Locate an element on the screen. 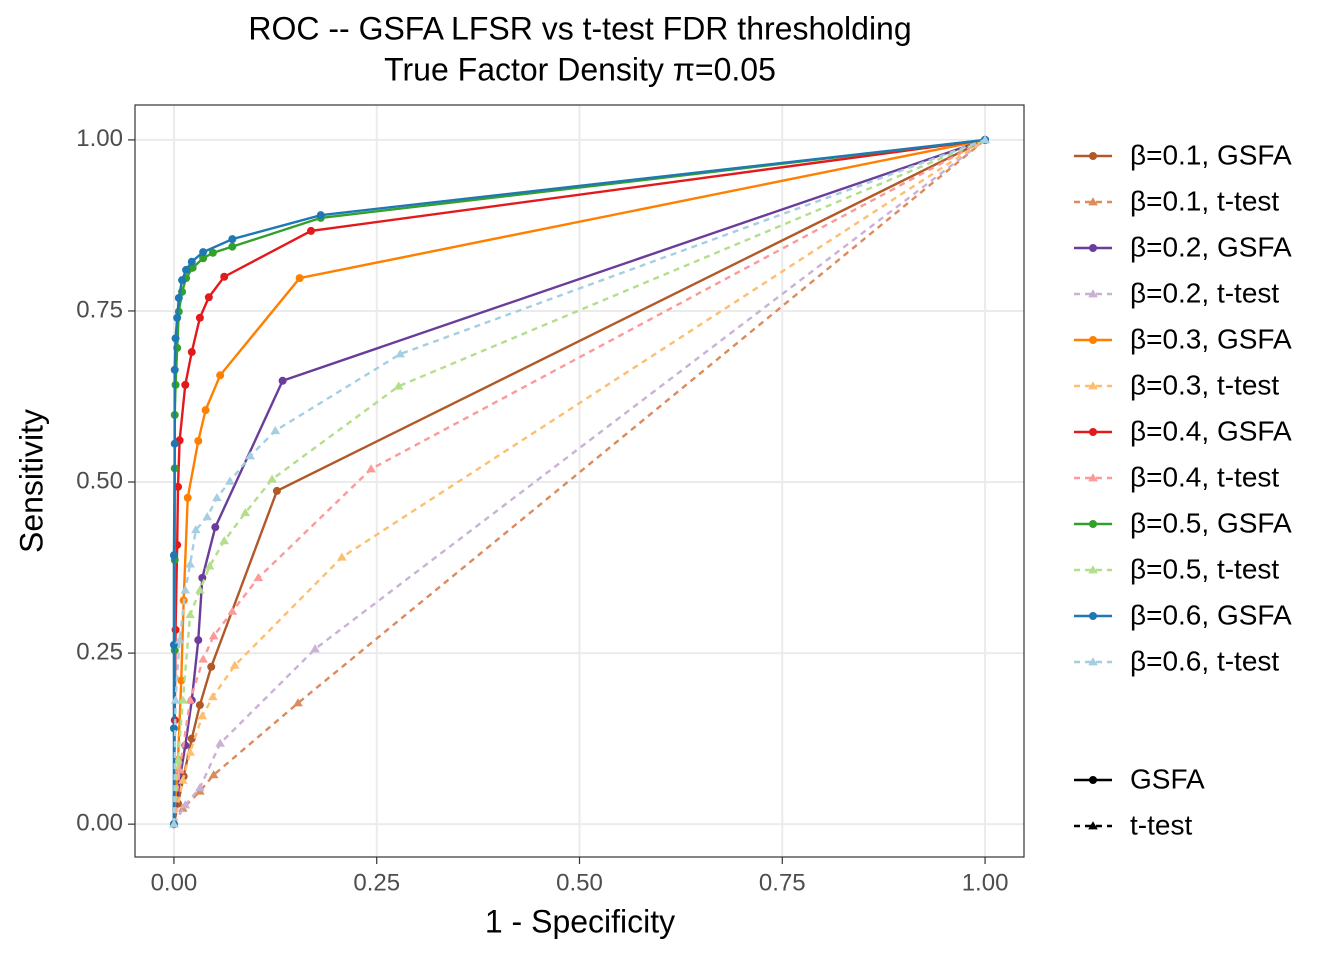 The width and height of the screenshot is (1344, 960). legend-label: β=0.5, t-test is located at coordinates (1204, 568).